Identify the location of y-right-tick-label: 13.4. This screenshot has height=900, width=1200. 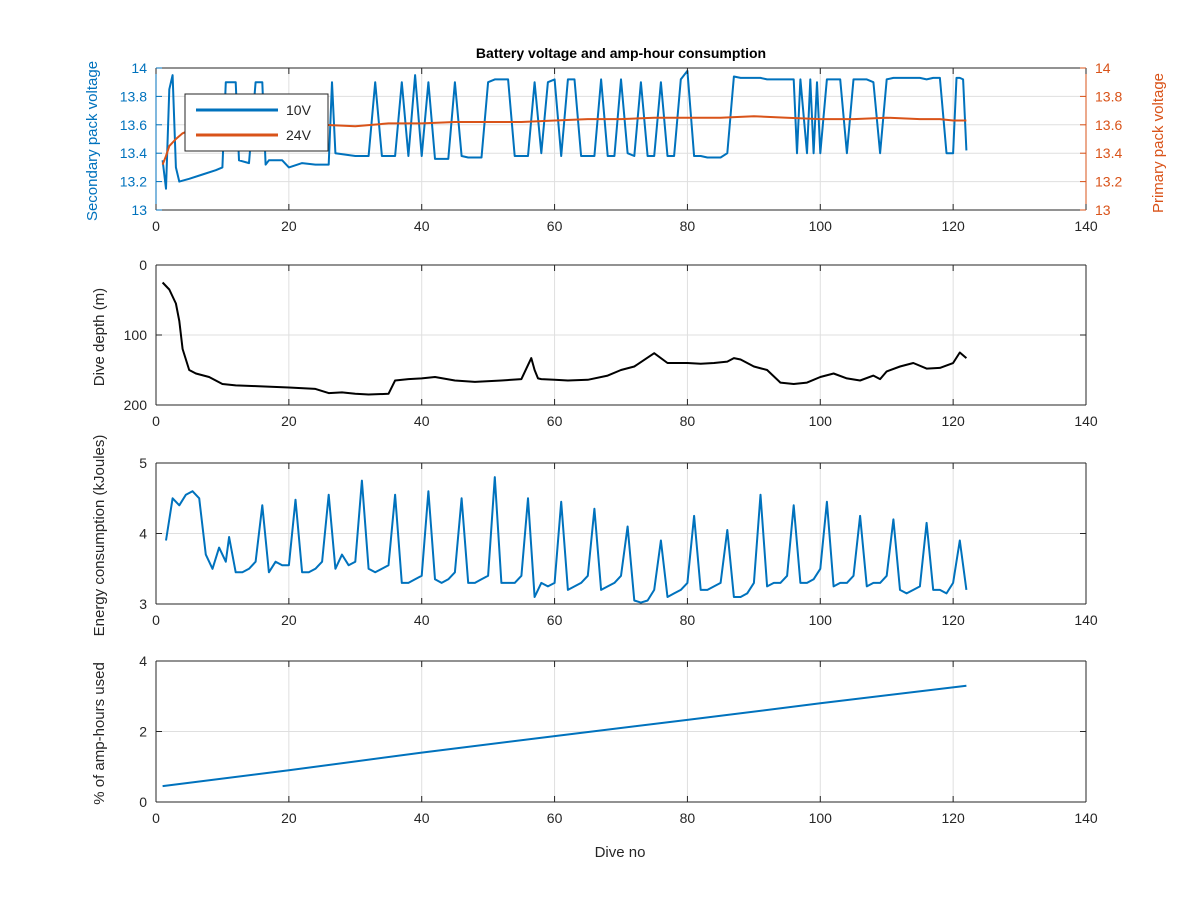
(1108, 153).